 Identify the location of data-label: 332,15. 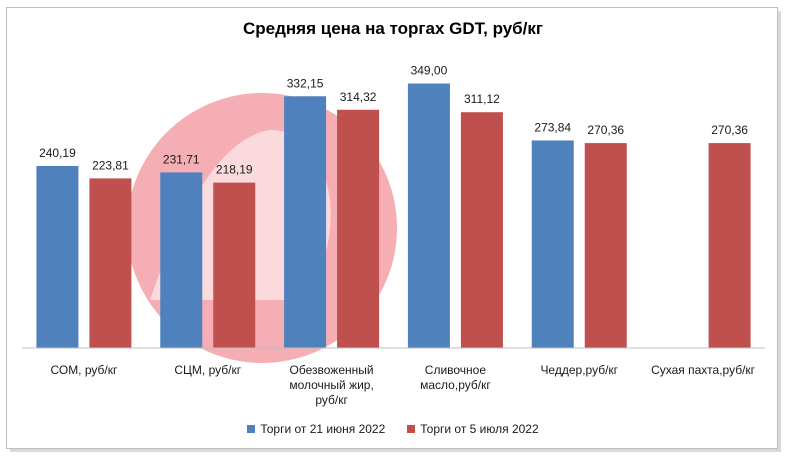
(305, 83).